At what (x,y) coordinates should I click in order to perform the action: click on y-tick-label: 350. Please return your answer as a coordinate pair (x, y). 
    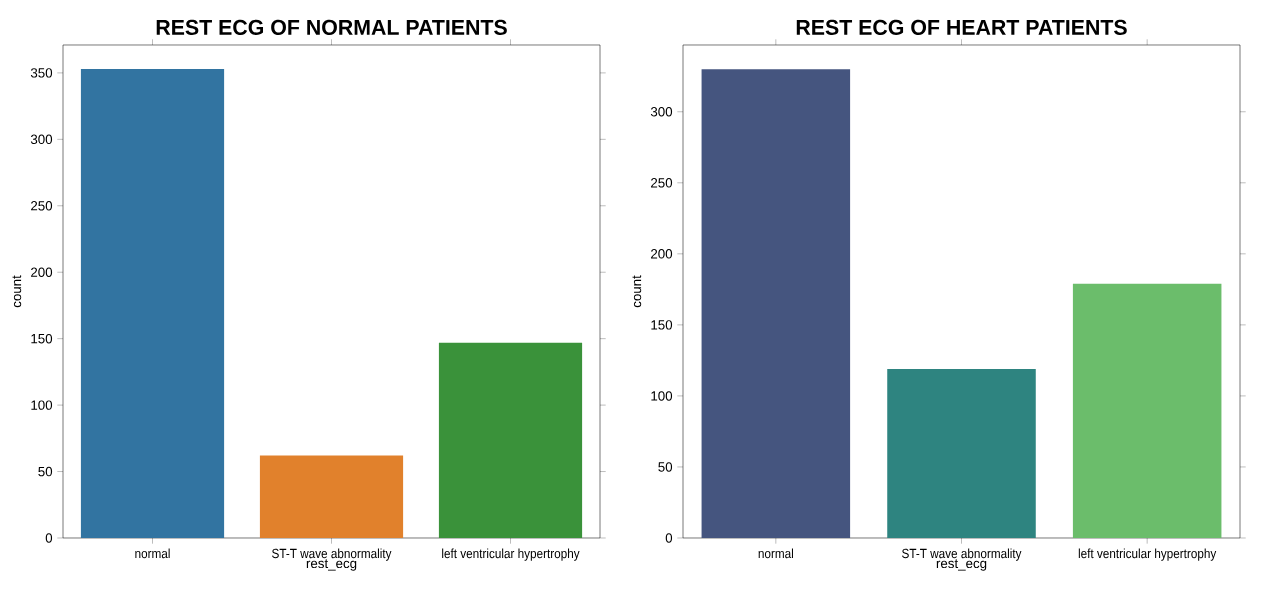
    Looking at the image, I should click on (41, 73).